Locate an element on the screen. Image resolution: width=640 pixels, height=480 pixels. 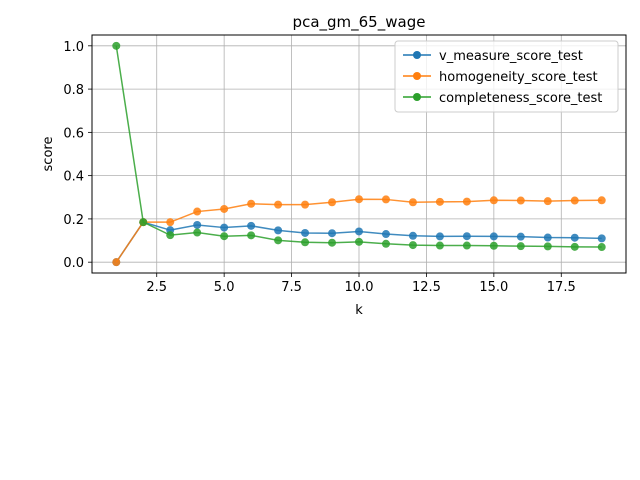
y-tick-label: 1.0 is located at coordinates (73, 47).